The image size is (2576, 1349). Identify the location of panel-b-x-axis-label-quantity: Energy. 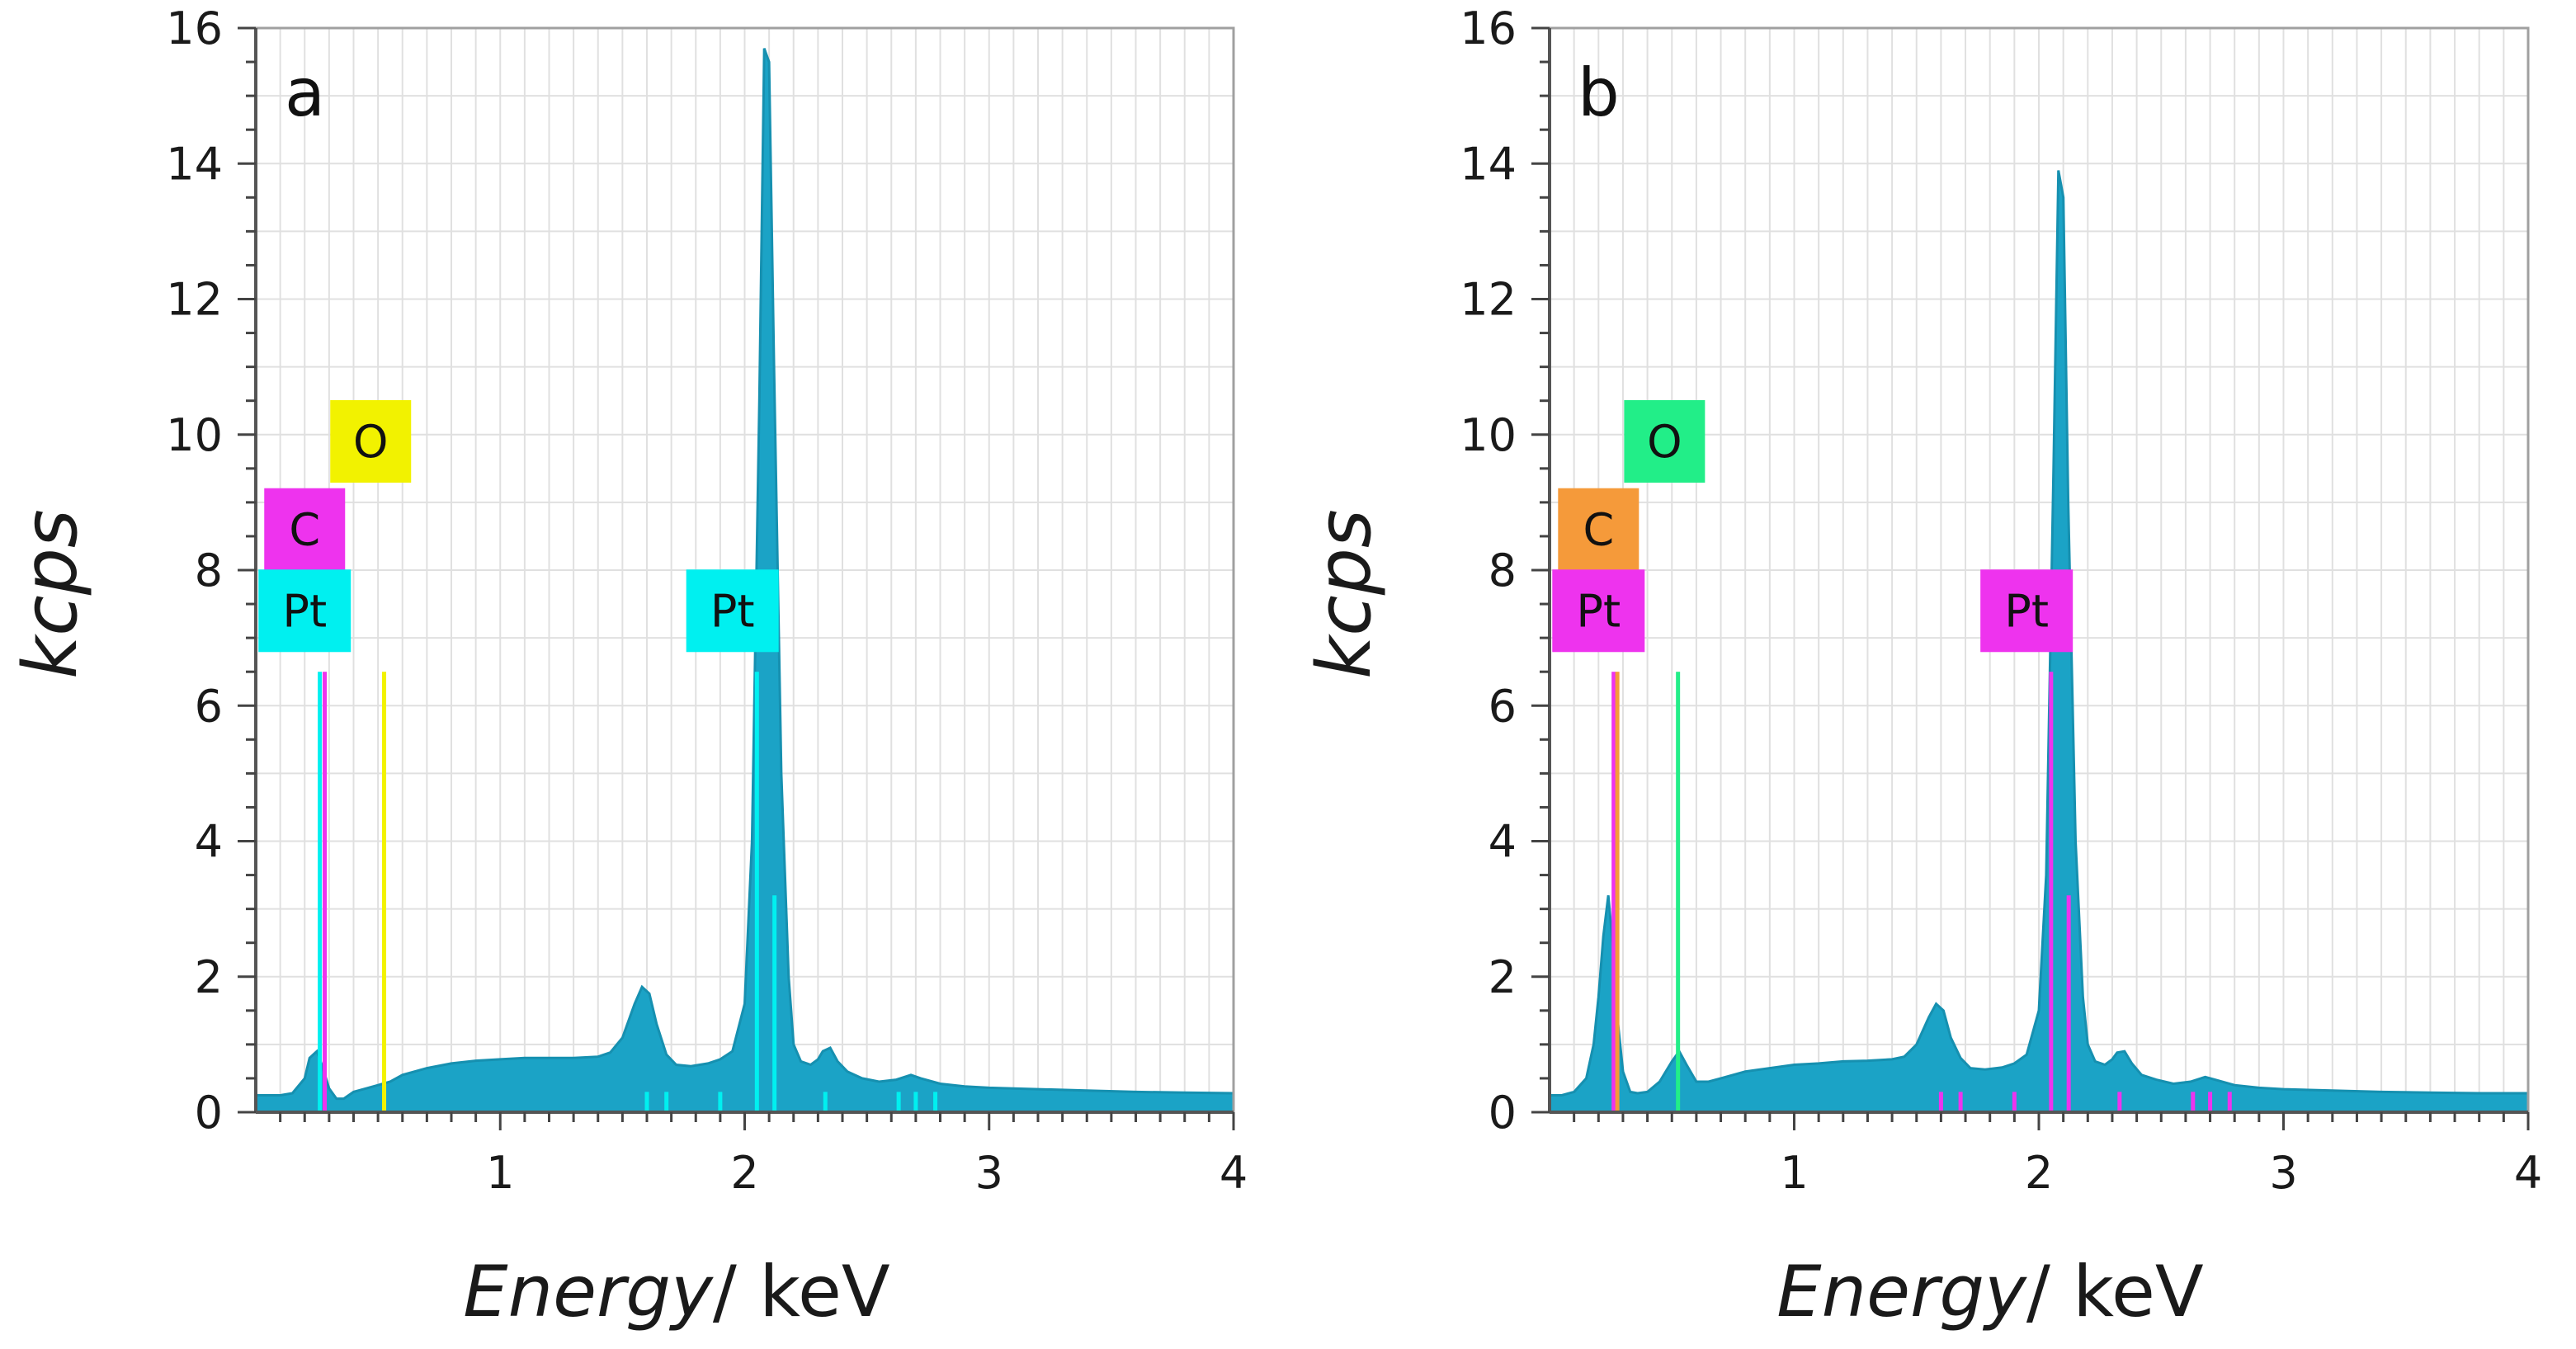
(1901, 1292).